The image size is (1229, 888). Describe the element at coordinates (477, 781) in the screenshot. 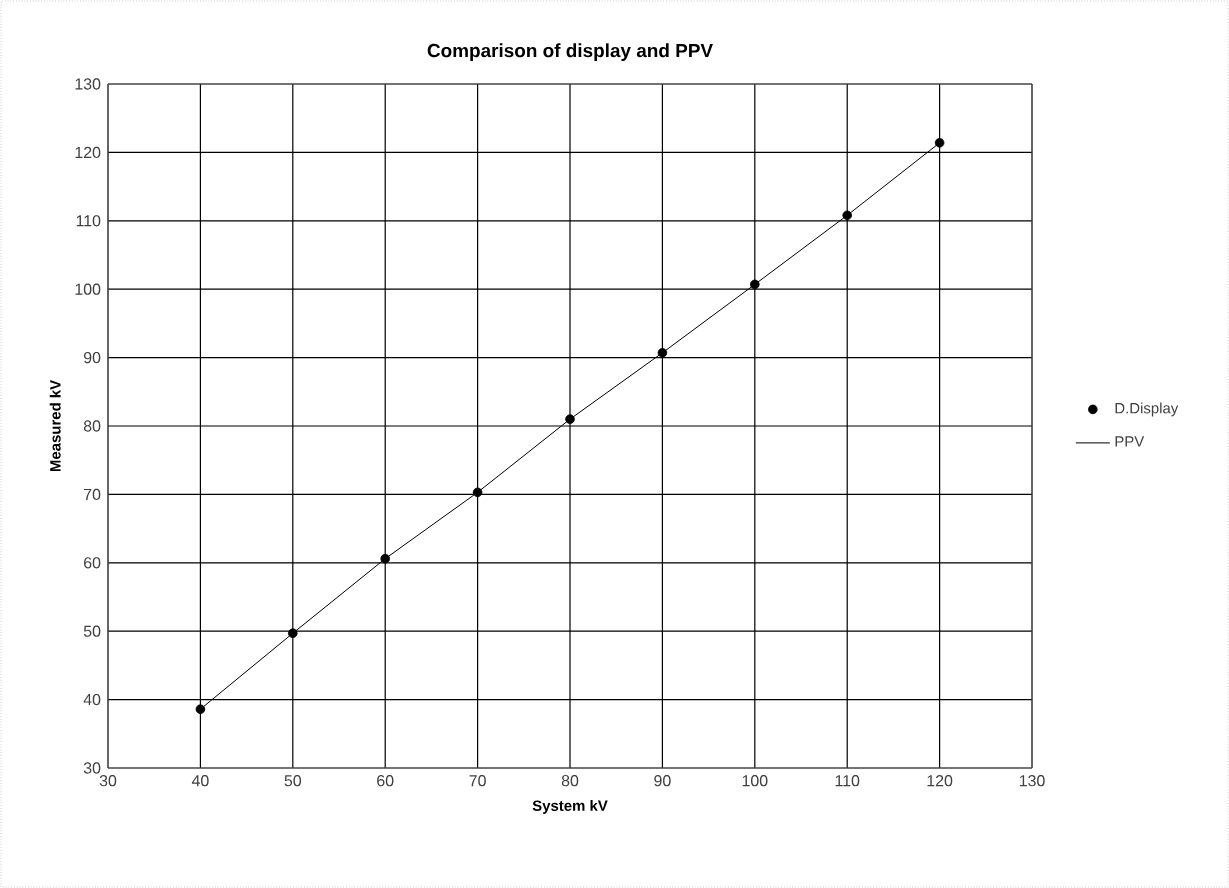

I see `x-tick-label: 70` at that location.